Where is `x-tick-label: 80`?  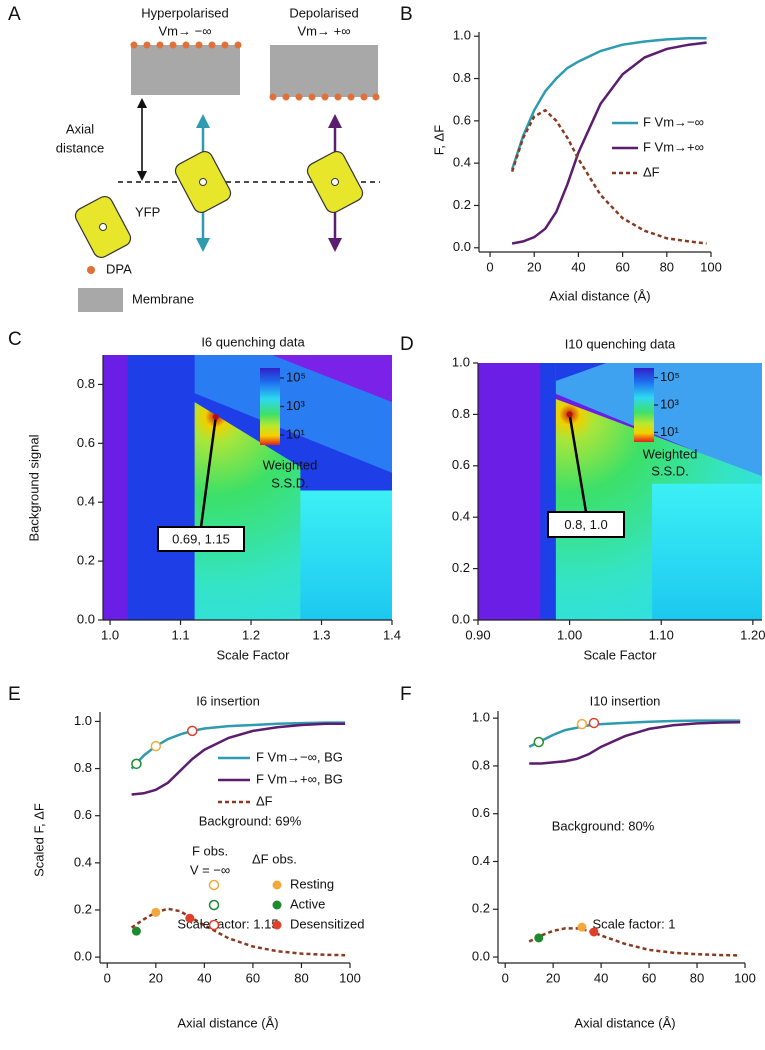
x-tick-label: 80 is located at coordinates (667, 266).